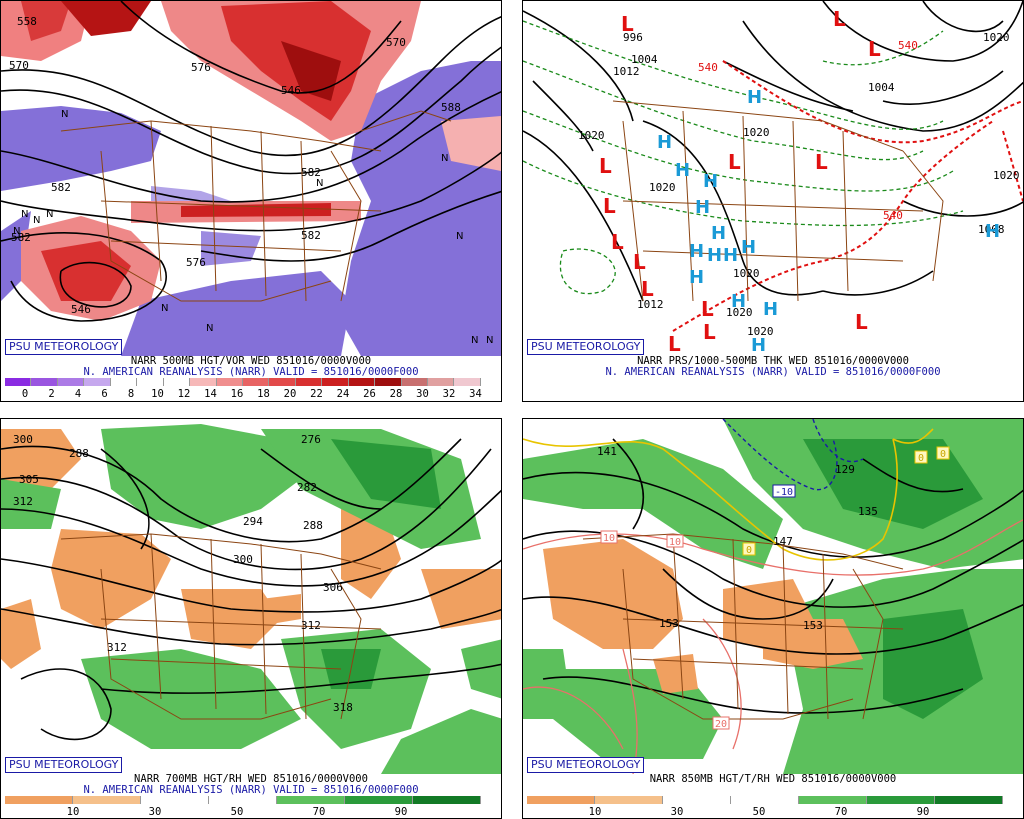  I want to click on colorbar-tick-label: 10, so click(595, 812).